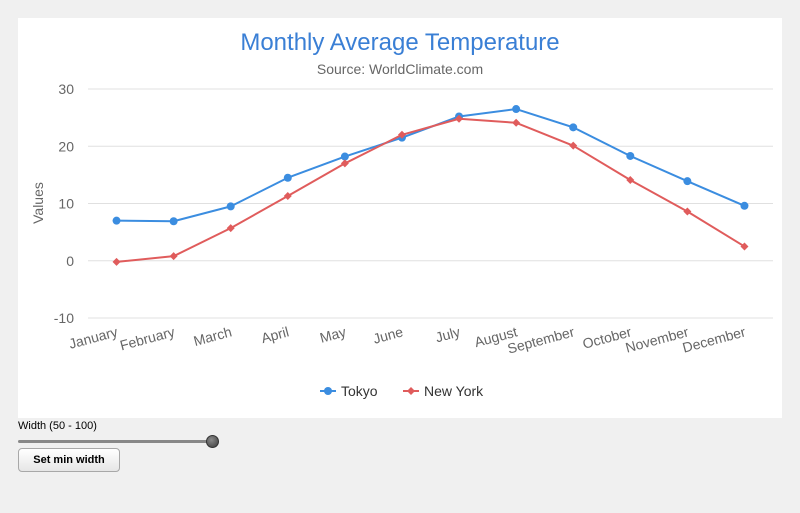  Describe the element at coordinates (541, 339) in the screenshot. I see `x-tick-label: September` at that location.